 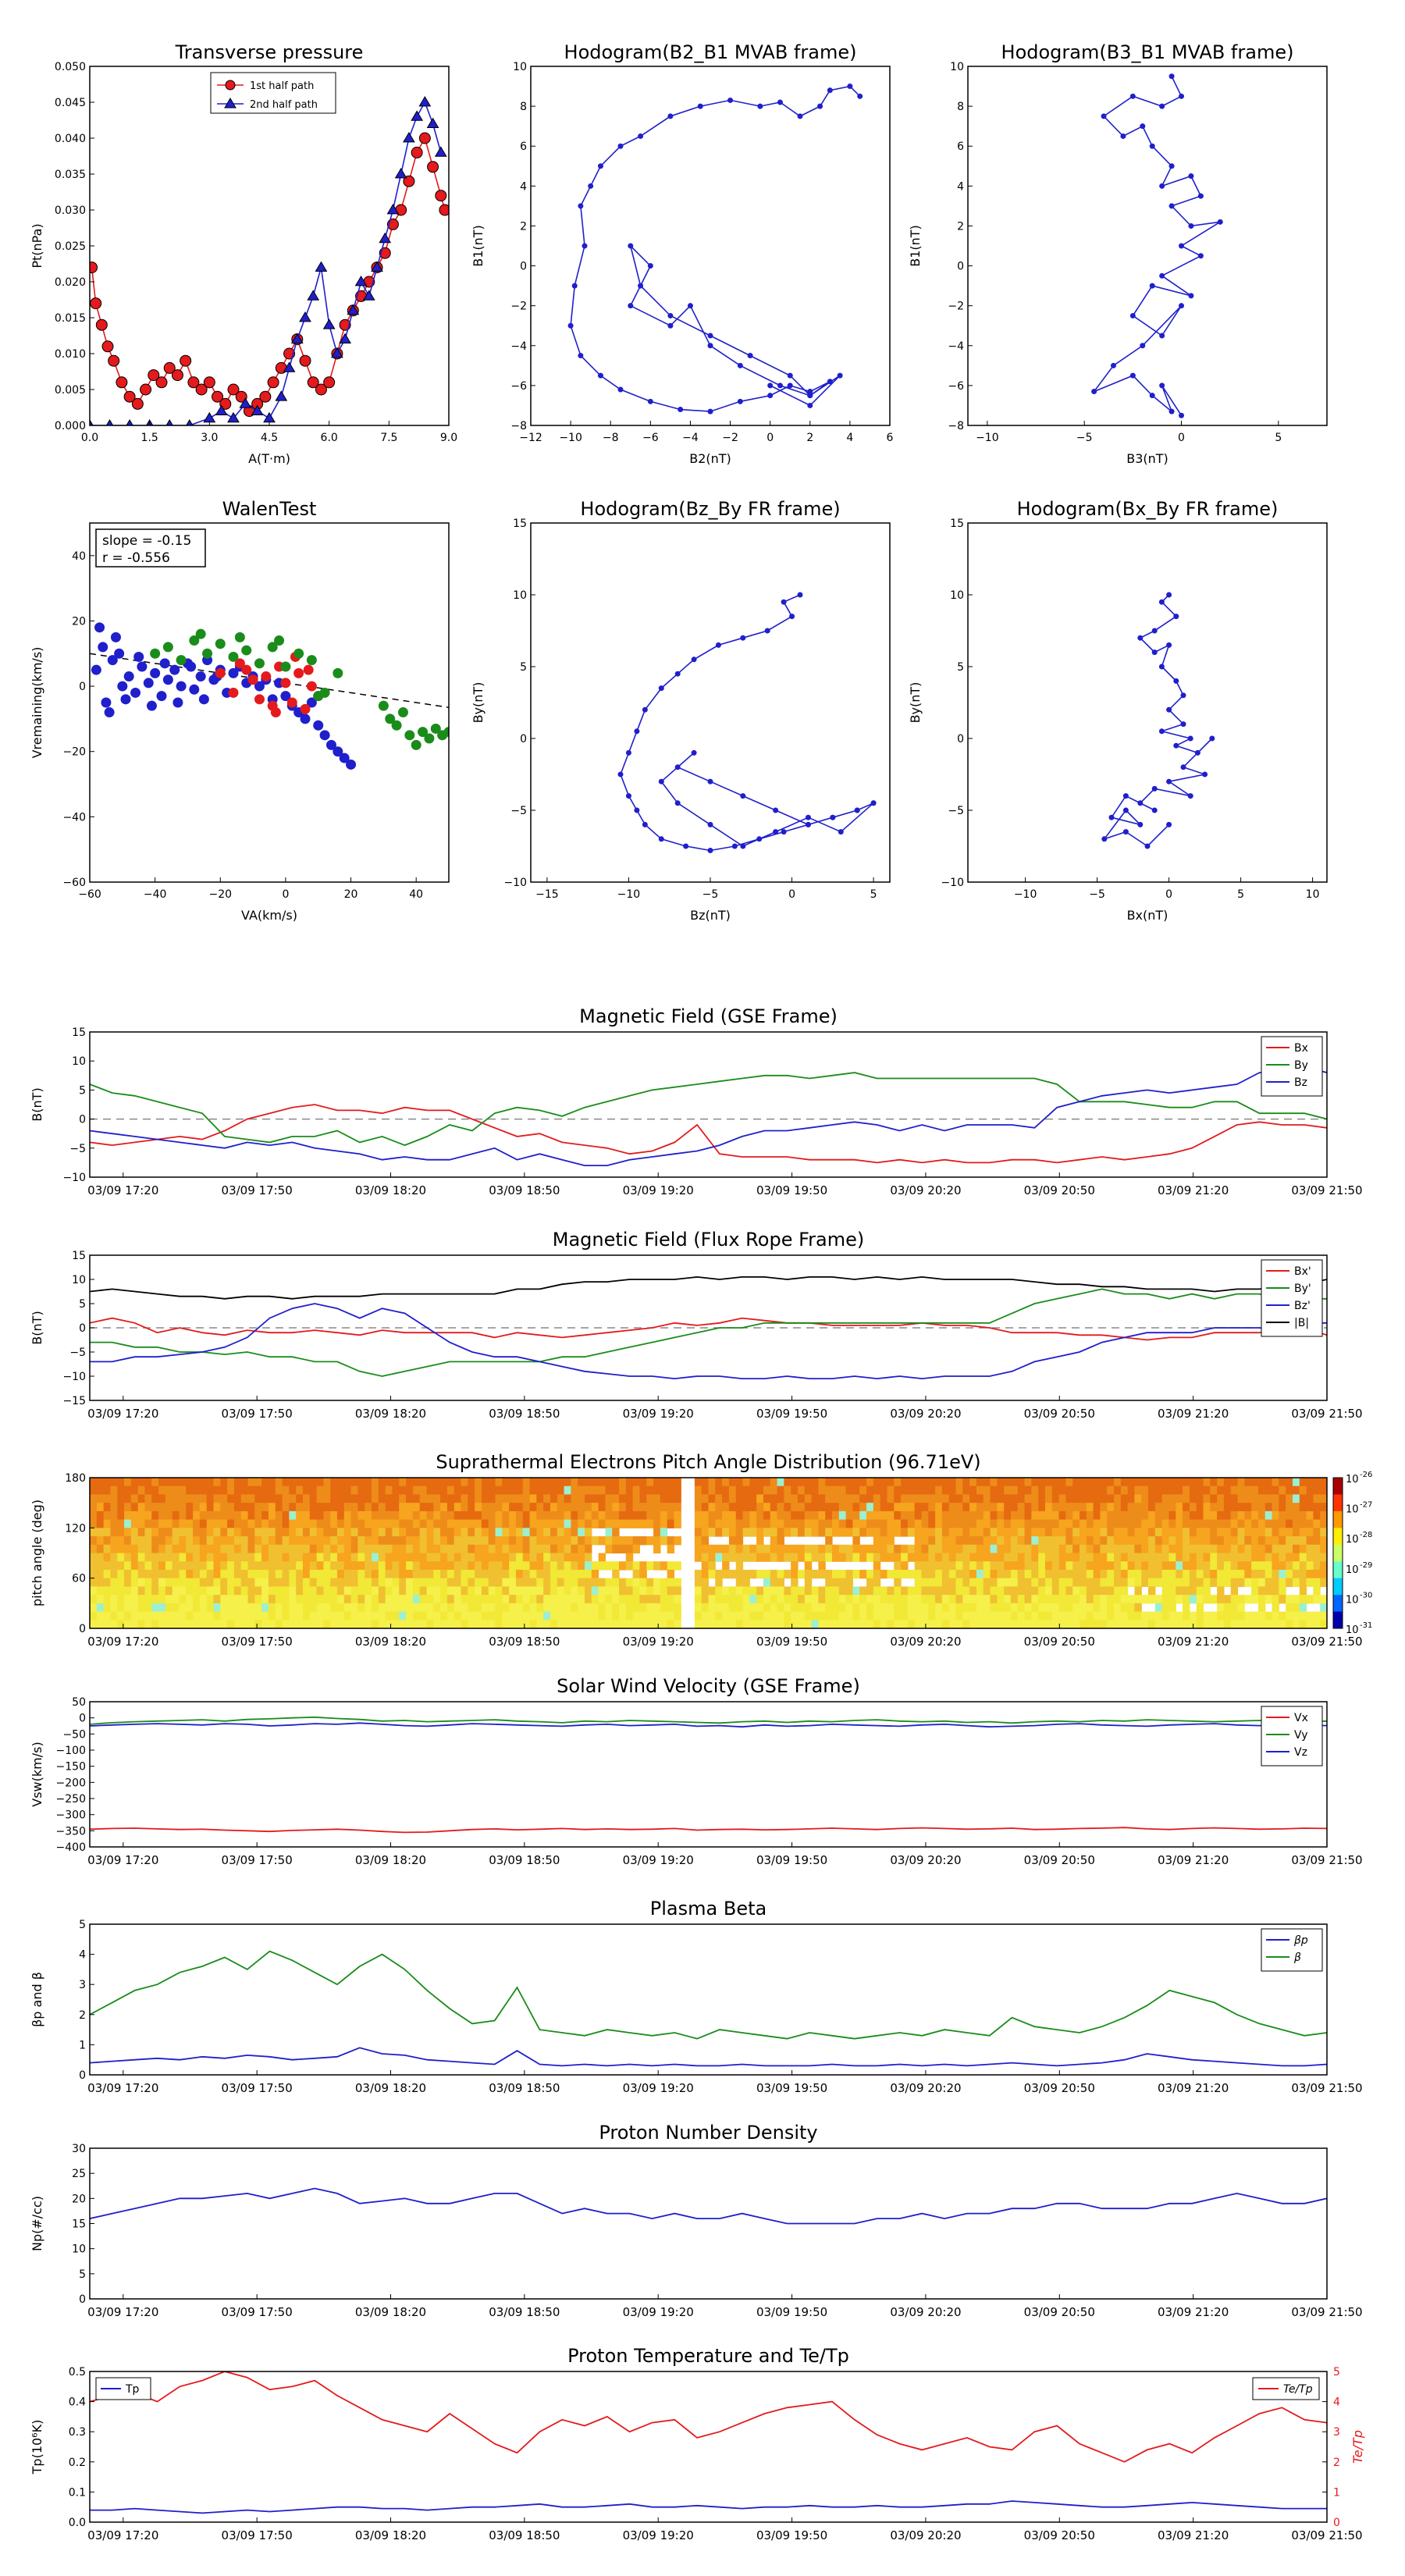 I want to click on series-line-By', so click(x=709, y=1332).